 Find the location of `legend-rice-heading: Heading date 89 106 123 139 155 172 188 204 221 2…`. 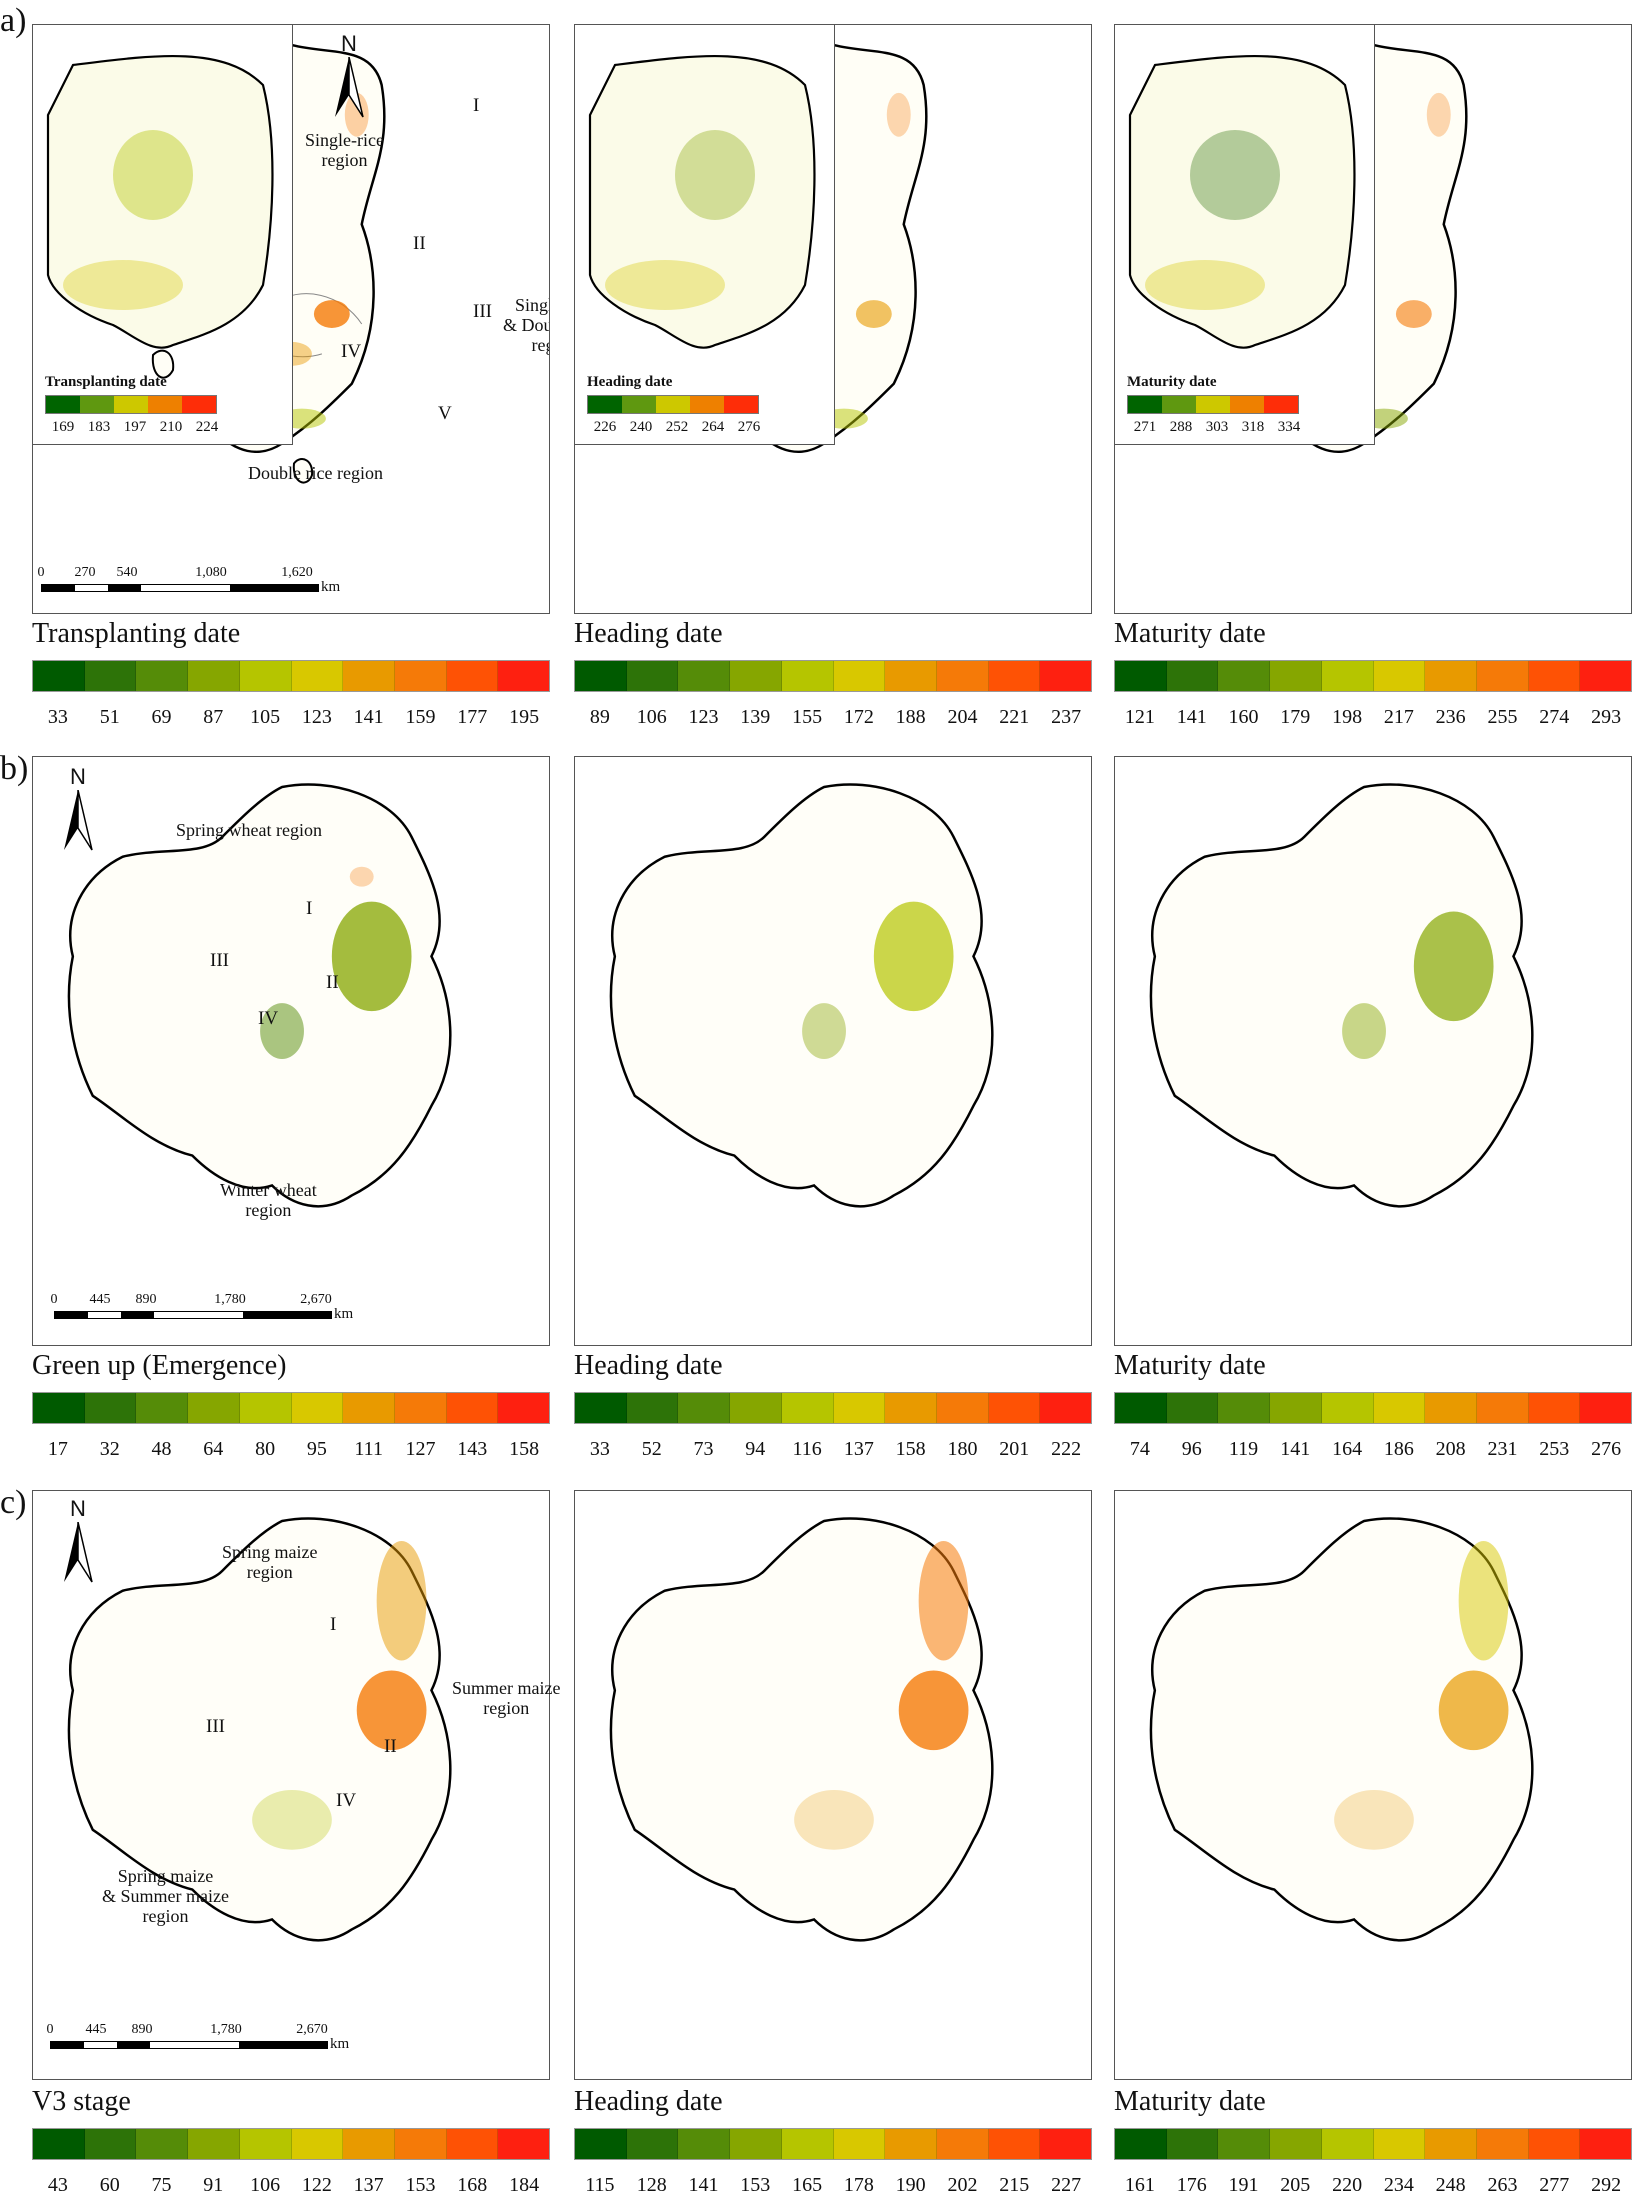

legend-rice-heading: Heading date 89 106 123 139 155 172 188 204 221 2… is located at coordinates (833, 673).